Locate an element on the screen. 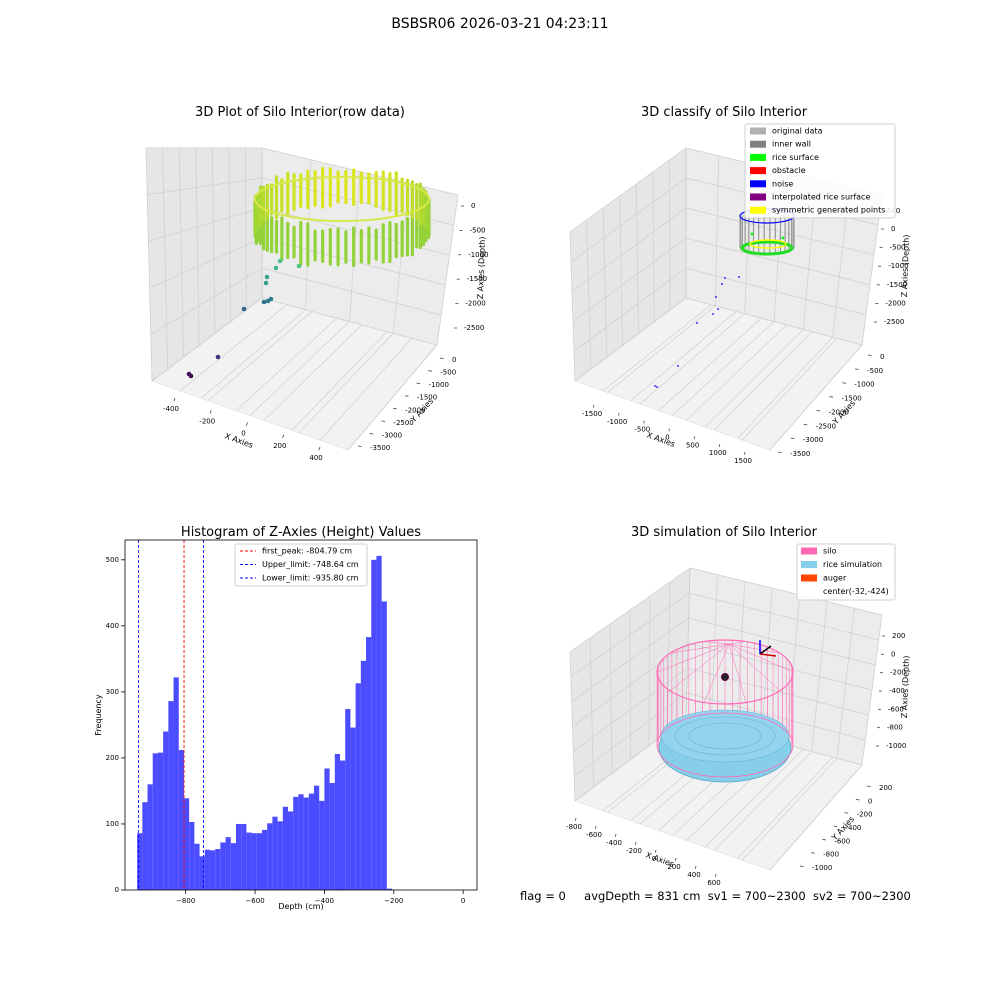  x-tick-label: 1500 is located at coordinates (743, 461).